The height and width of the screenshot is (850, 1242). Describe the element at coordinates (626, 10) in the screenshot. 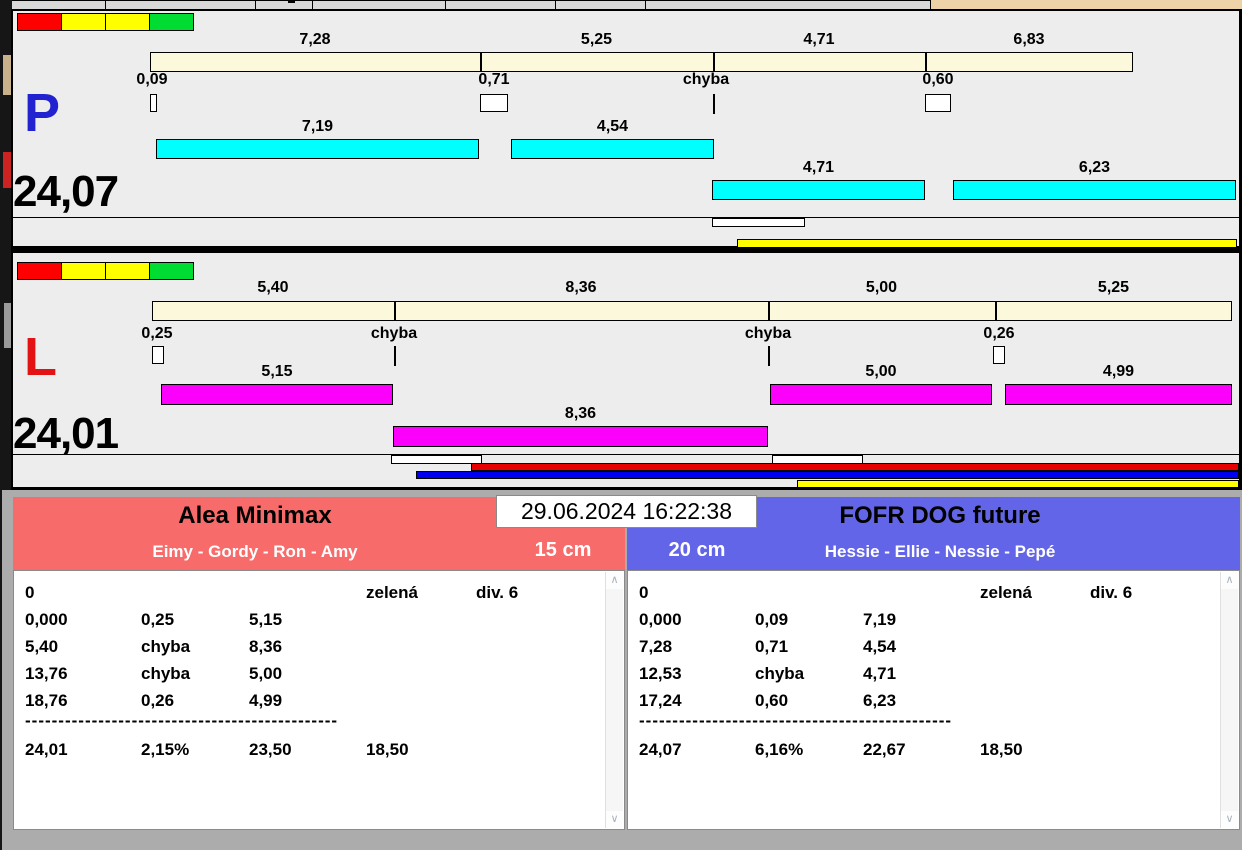

I see `panel-frame-top` at that location.